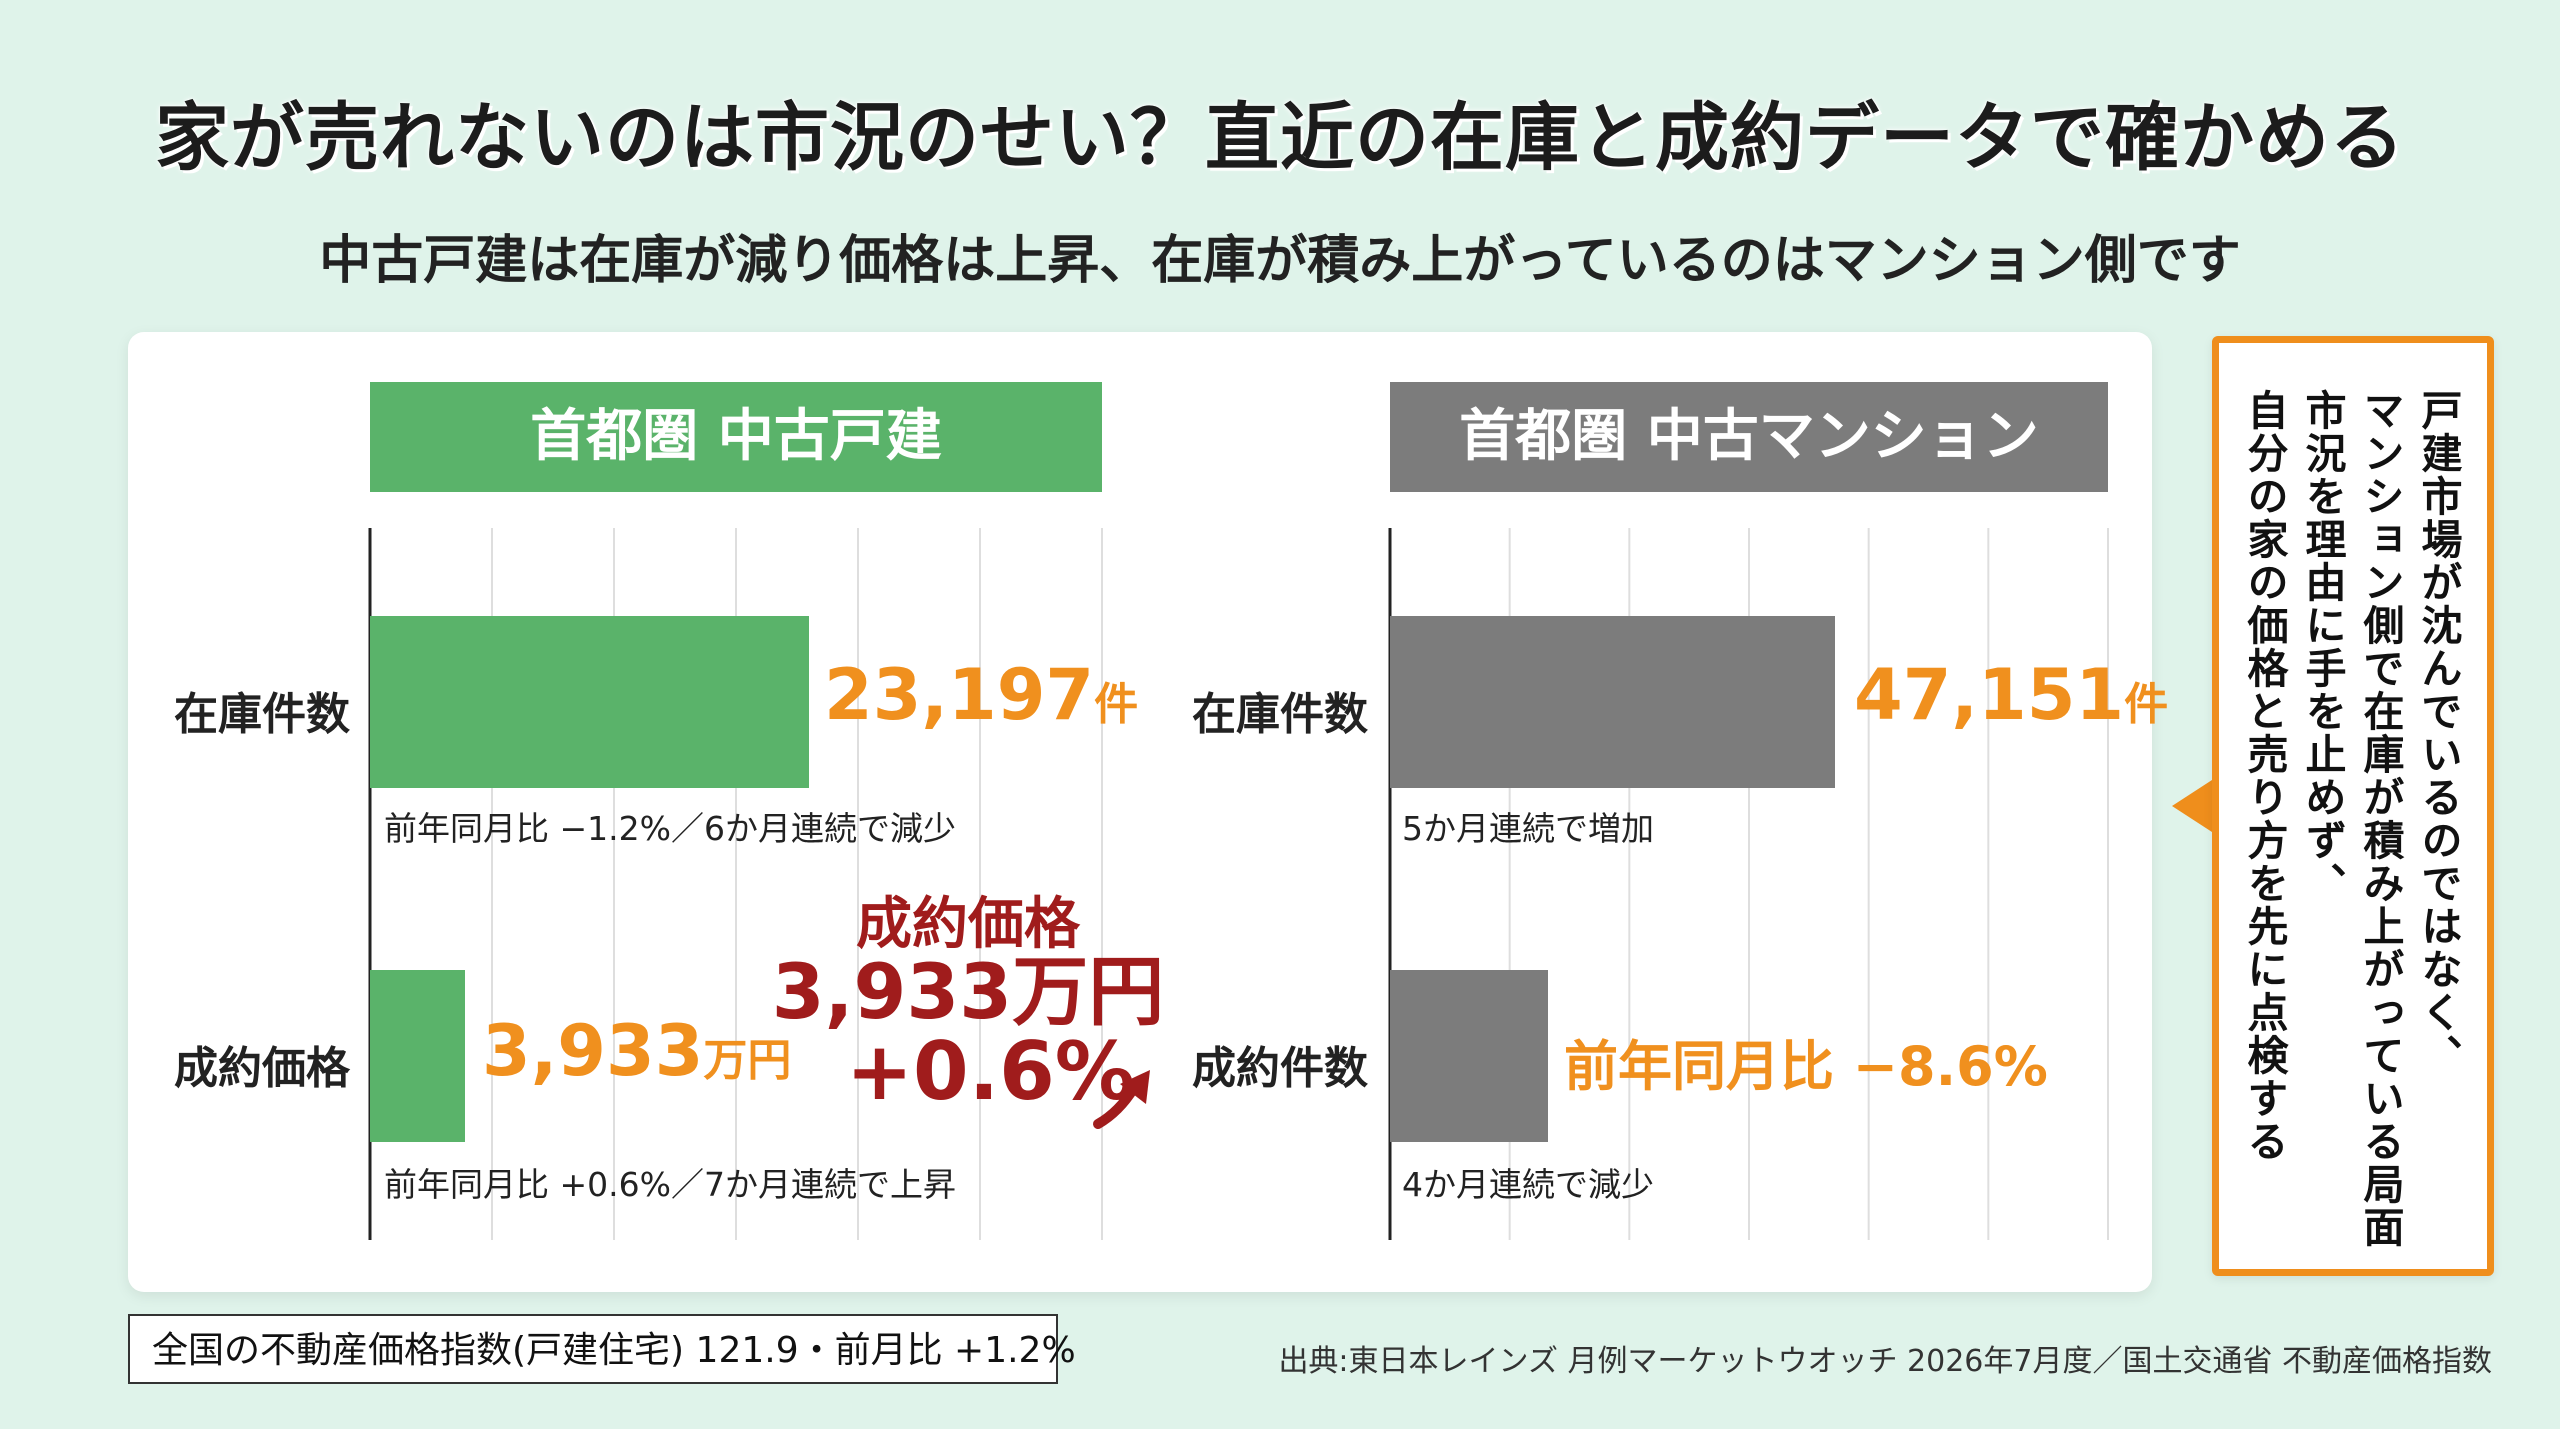 This screenshot has width=2560, height=1429. What do you see at coordinates (1528, 1184) in the screenshot?
I see `note-mansion-deals: 4か月連続で減少` at bounding box center [1528, 1184].